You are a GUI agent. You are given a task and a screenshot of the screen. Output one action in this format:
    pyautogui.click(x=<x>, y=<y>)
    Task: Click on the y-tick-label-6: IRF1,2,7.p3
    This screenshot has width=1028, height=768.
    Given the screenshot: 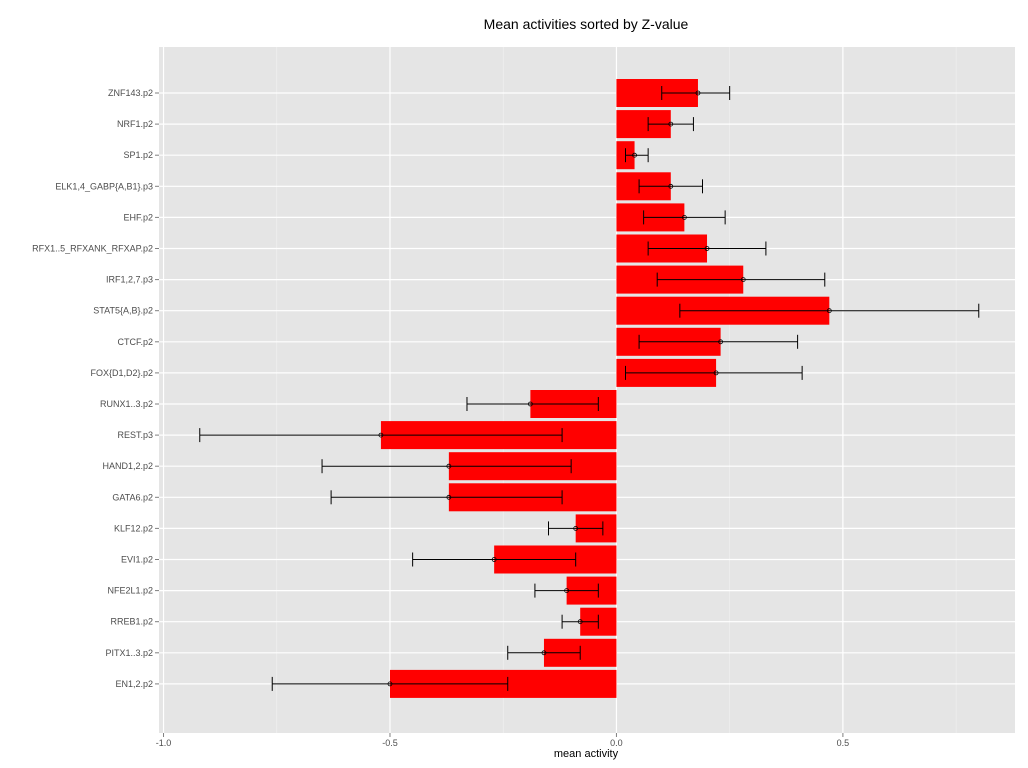 What is the action you would take?
    pyautogui.click(x=129, y=280)
    